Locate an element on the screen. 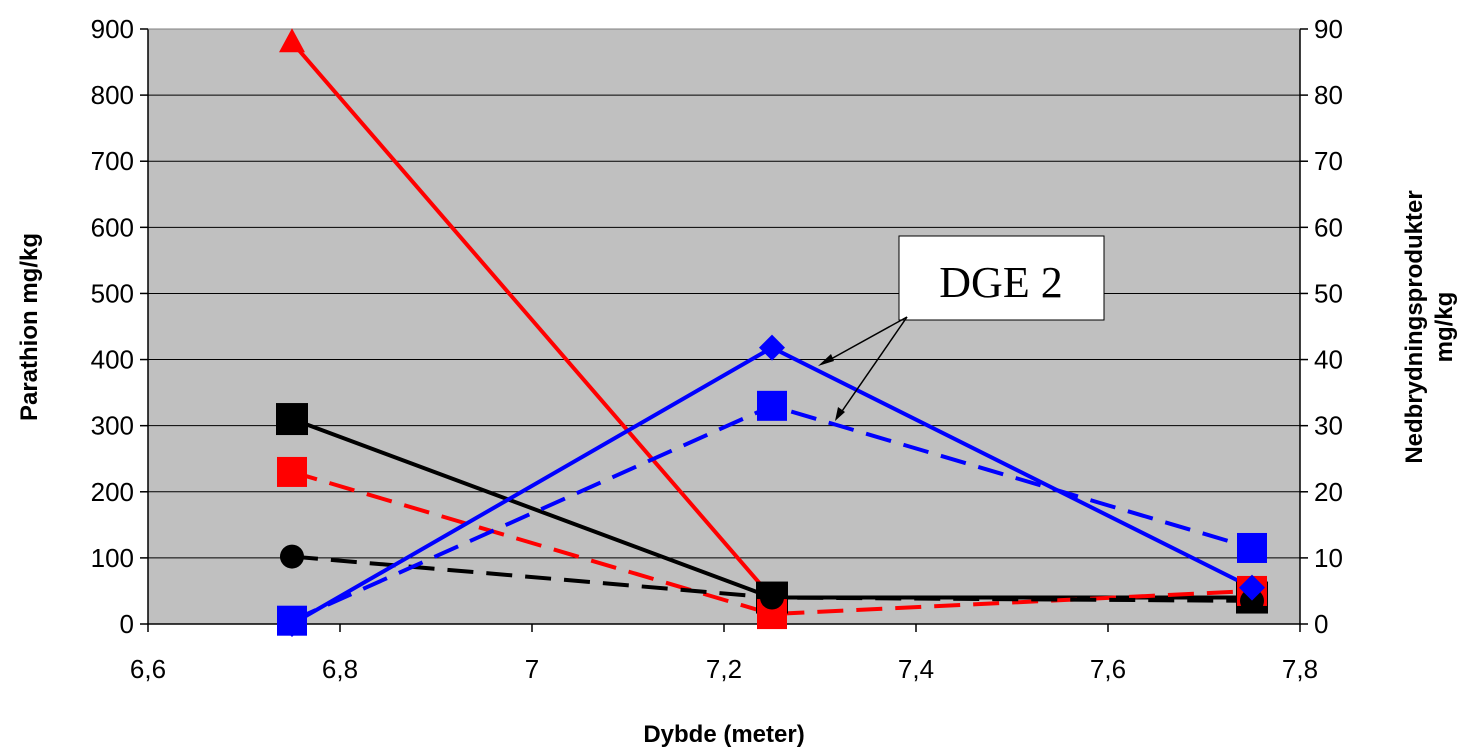 The image size is (1461, 754). y2-tick-label: 40 is located at coordinates (1328, 360).